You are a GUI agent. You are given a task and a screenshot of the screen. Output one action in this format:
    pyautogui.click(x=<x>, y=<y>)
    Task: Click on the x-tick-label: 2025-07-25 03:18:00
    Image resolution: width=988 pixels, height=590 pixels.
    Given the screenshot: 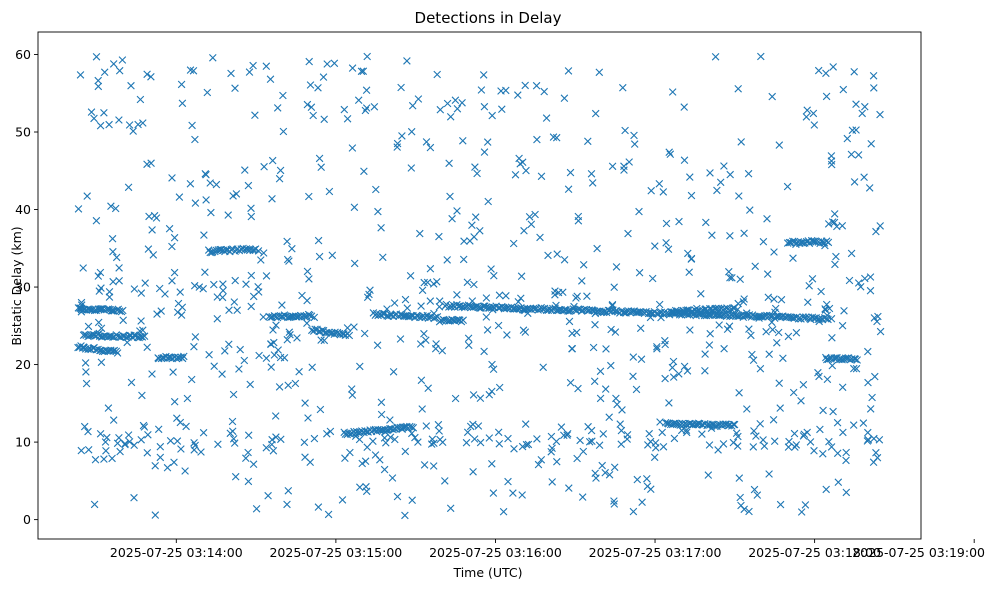 What is the action you would take?
    pyautogui.click(x=814, y=552)
    